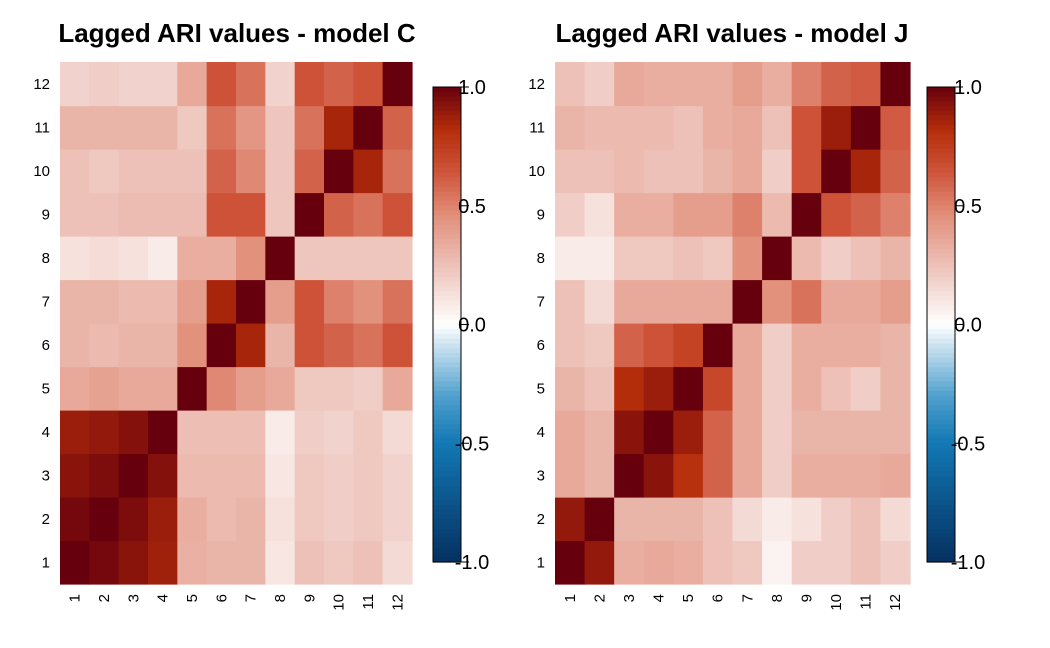  Describe the element at coordinates (472, 207) in the screenshot. I see `colorbar-tick-label: 0.5` at that location.